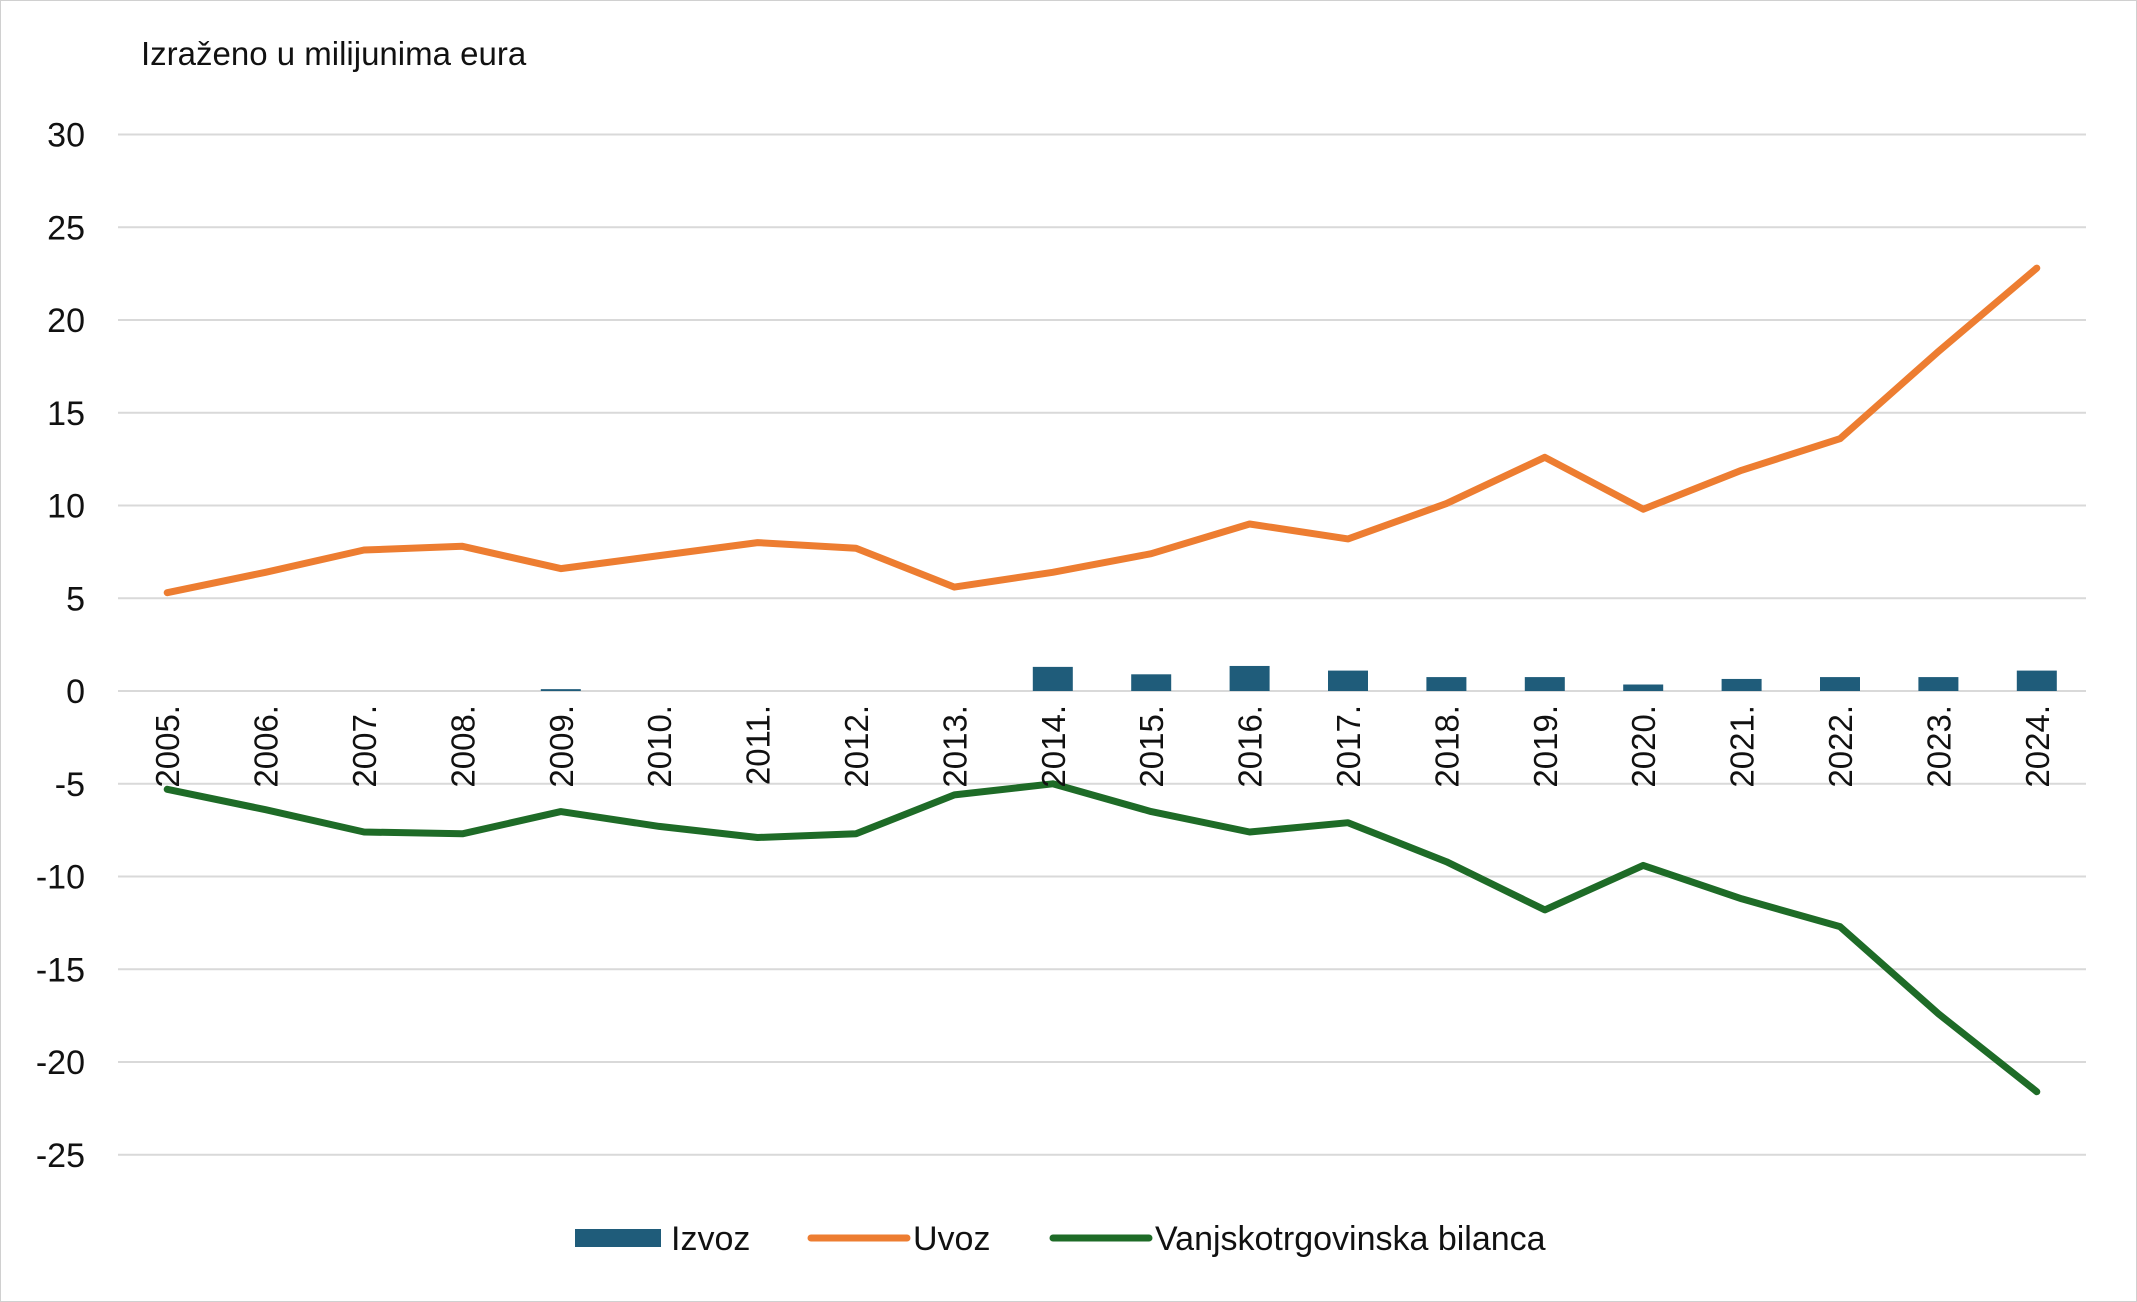 This screenshot has width=2137, height=1302. What do you see at coordinates (1151, 746) in the screenshot?
I see `x-tick-label: 2015.` at bounding box center [1151, 746].